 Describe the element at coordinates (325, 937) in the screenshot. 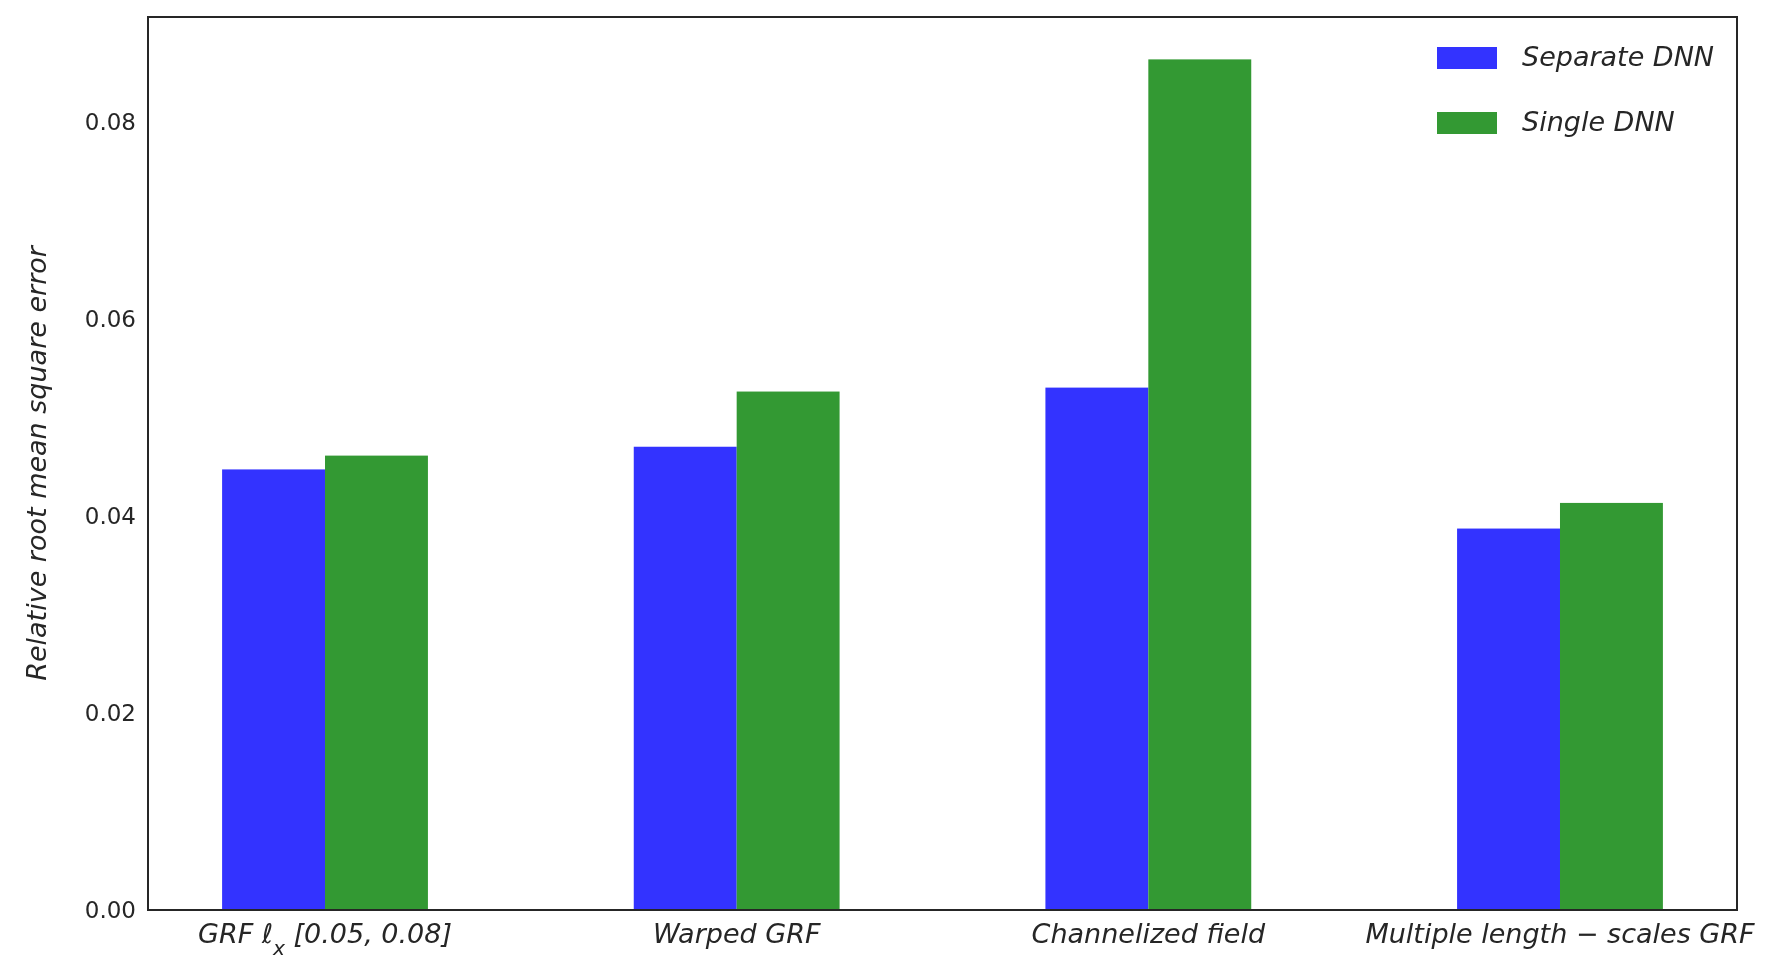

I see `x-tick-label: GRF ℓ$_{x}$ [0.05, 0.08]` at that location.